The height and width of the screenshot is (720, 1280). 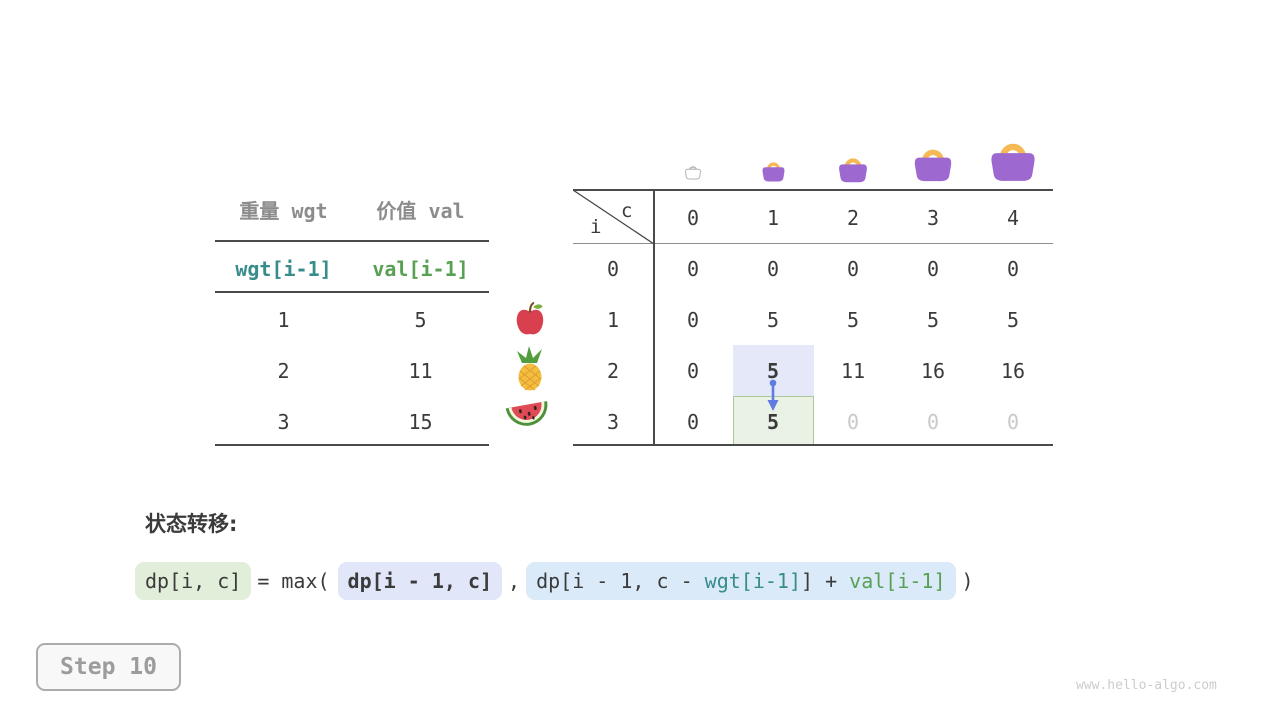 What do you see at coordinates (352, 292) in the screenshot?
I see `items-table-line-mid` at bounding box center [352, 292].